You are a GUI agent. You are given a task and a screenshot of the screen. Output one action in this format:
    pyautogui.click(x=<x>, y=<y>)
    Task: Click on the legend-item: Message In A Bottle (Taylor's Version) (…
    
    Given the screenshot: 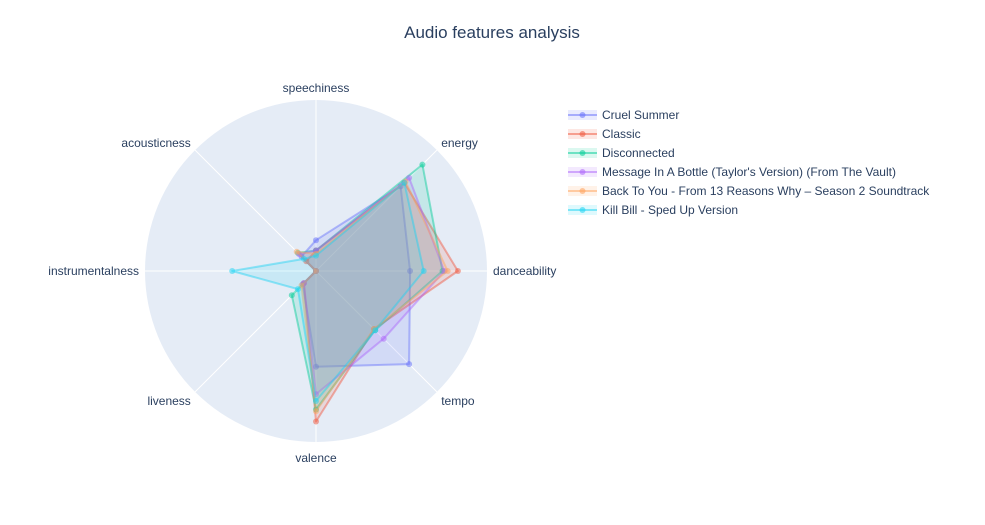 What is the action you would take?
    pyautogui.click(x=732, y=172)
    